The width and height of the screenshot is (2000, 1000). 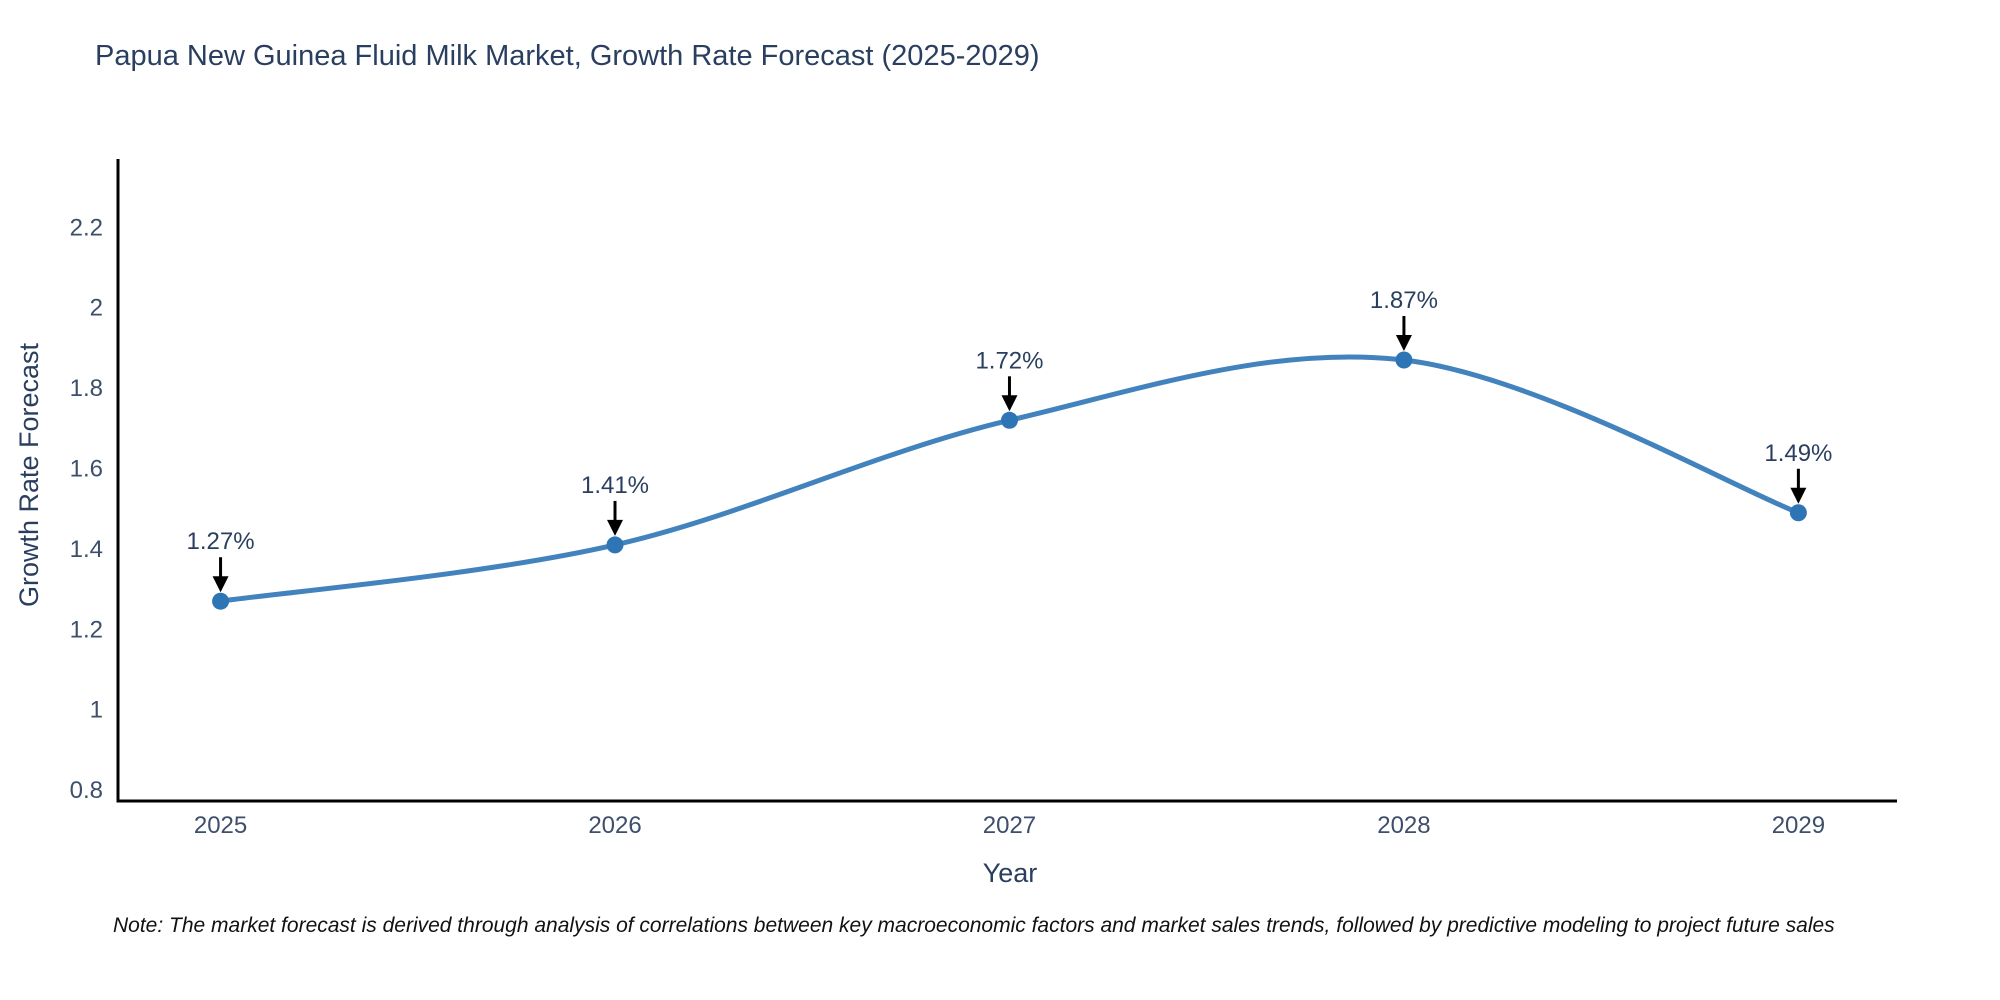 What do you see at coordinates (1798, 825) in the screenshot?
I see `x-tick-label: 2029` at bounding box center [1798, 825].